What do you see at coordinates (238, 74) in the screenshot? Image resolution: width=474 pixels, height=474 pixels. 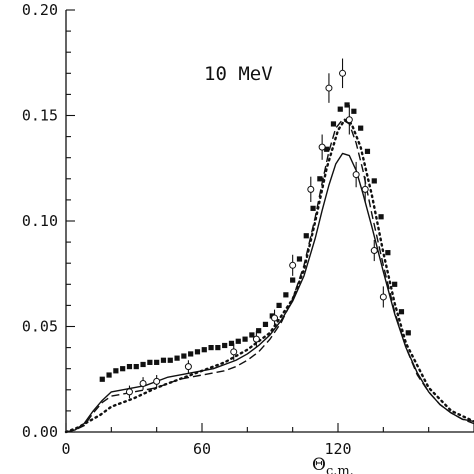 I see `energy-annotation: 10 MeV` at bounding box center [238, 74].